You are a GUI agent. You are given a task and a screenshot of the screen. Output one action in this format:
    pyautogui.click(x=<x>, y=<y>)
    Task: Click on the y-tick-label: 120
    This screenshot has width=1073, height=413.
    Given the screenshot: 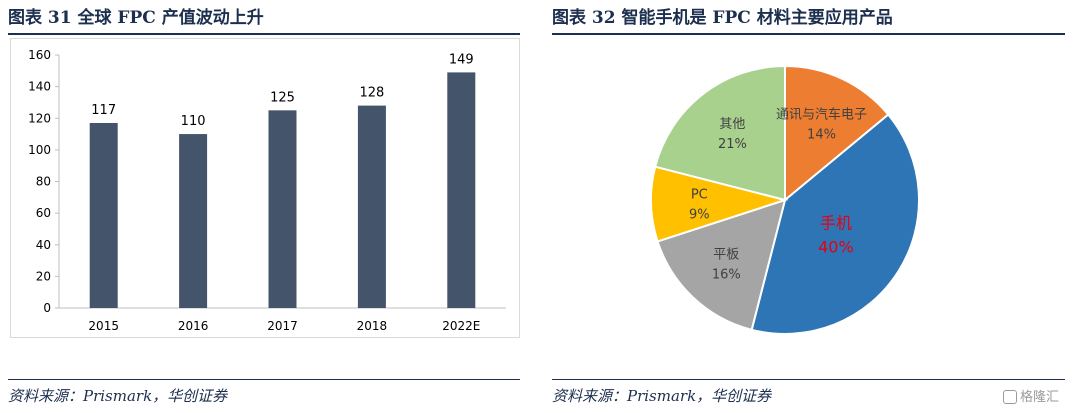 What is the action you would take?
    pyautogui.click(x=39, y=118)
    